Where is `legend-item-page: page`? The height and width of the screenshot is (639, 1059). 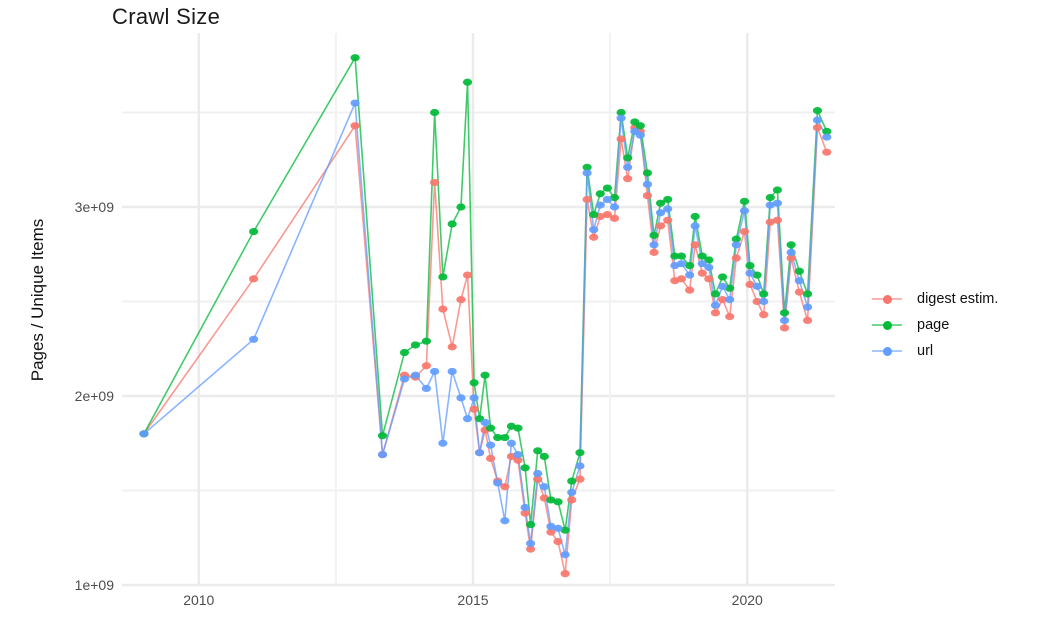
legend-item-page: page is located at coordinates (962, 325).